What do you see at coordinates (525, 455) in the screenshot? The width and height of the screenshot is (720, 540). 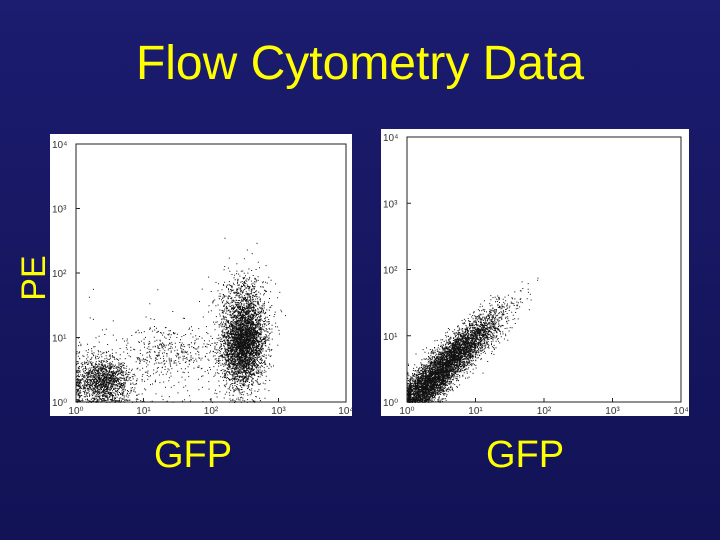 I see `x-axis-label-right: GFP` at bounding box center [525, 455].